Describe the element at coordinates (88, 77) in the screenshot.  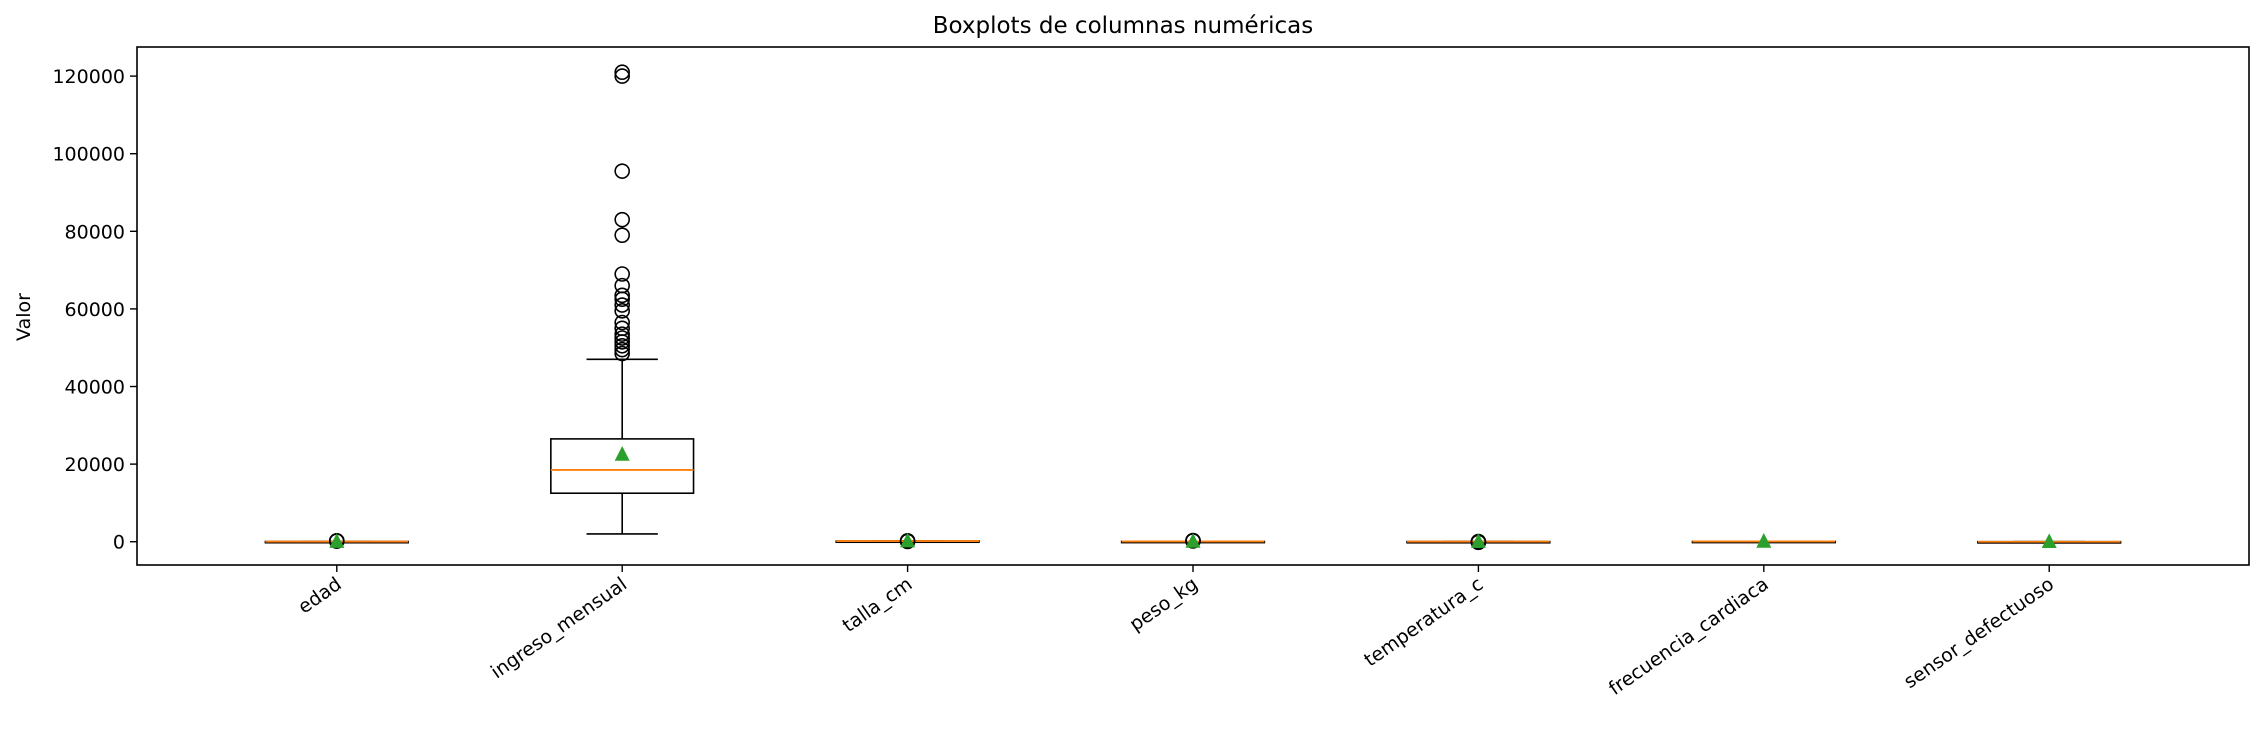
I see `y-tick-label: 120000` at that location.